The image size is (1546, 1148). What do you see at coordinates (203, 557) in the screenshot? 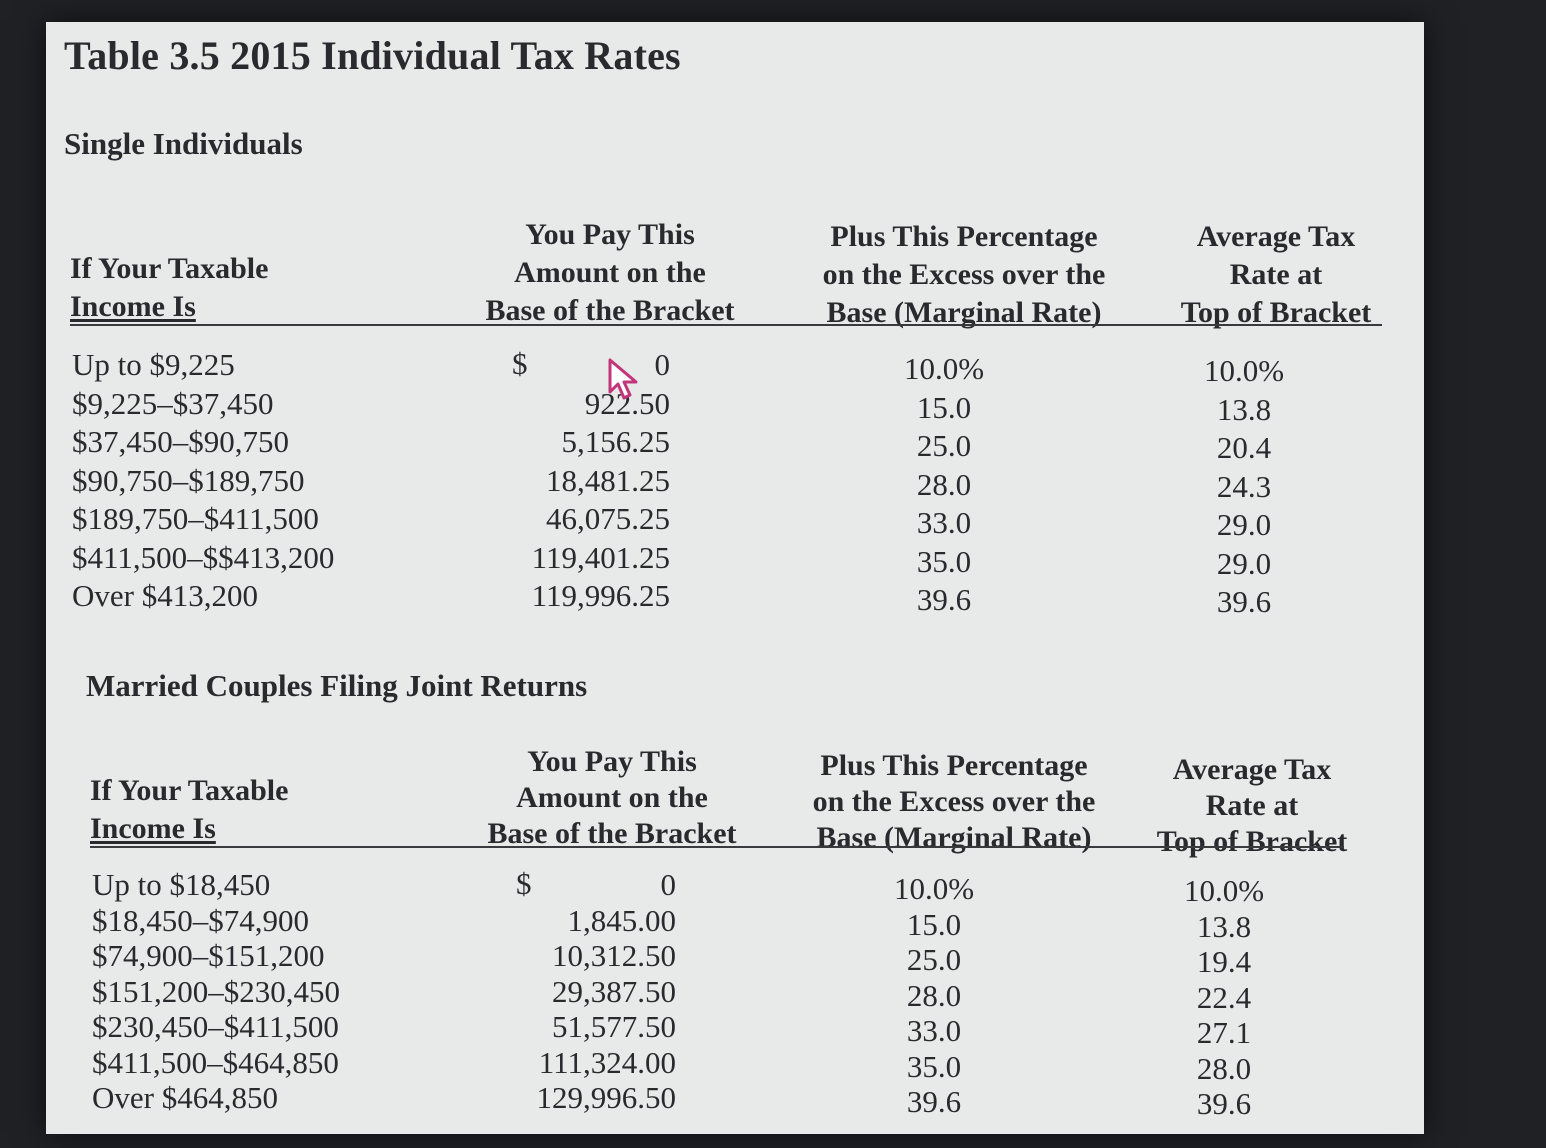
I see `income-range-cell: $411,500–$$413,200` at bounding box center [203, 557].